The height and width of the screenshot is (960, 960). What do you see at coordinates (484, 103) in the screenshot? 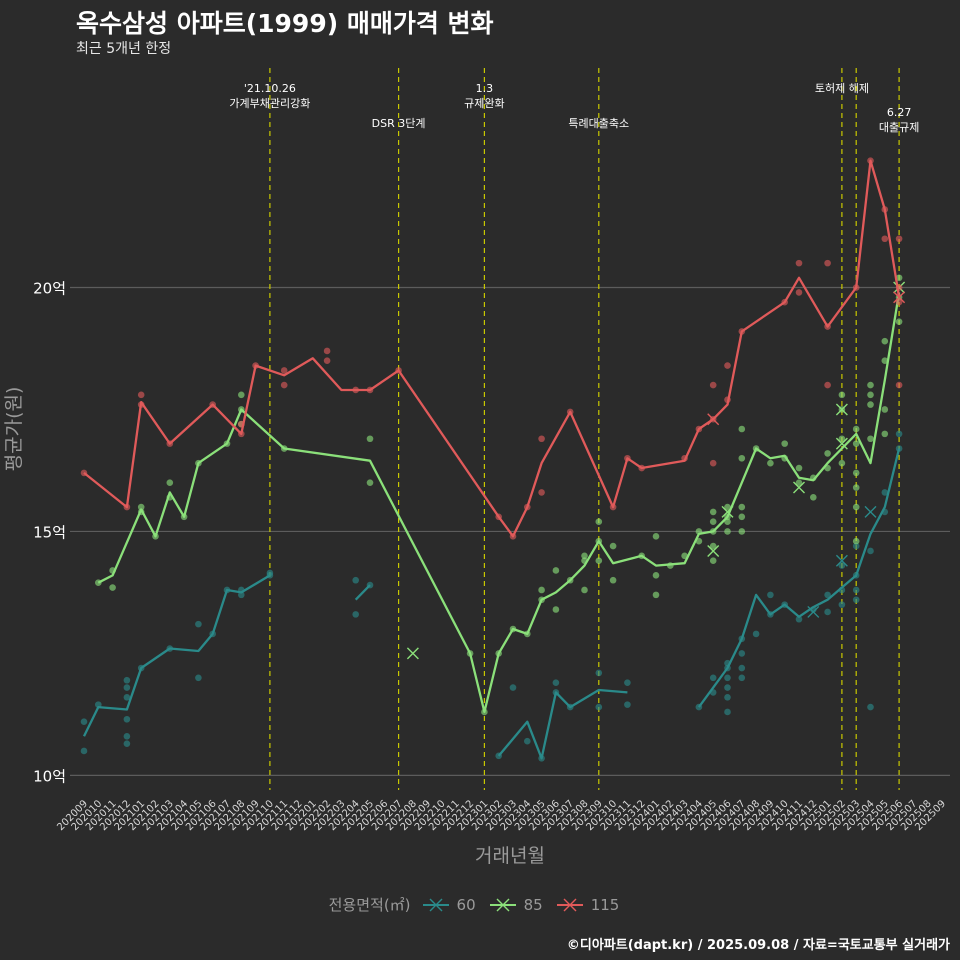
I see `event-label: 규제완화` at bounding box center [484, 103].